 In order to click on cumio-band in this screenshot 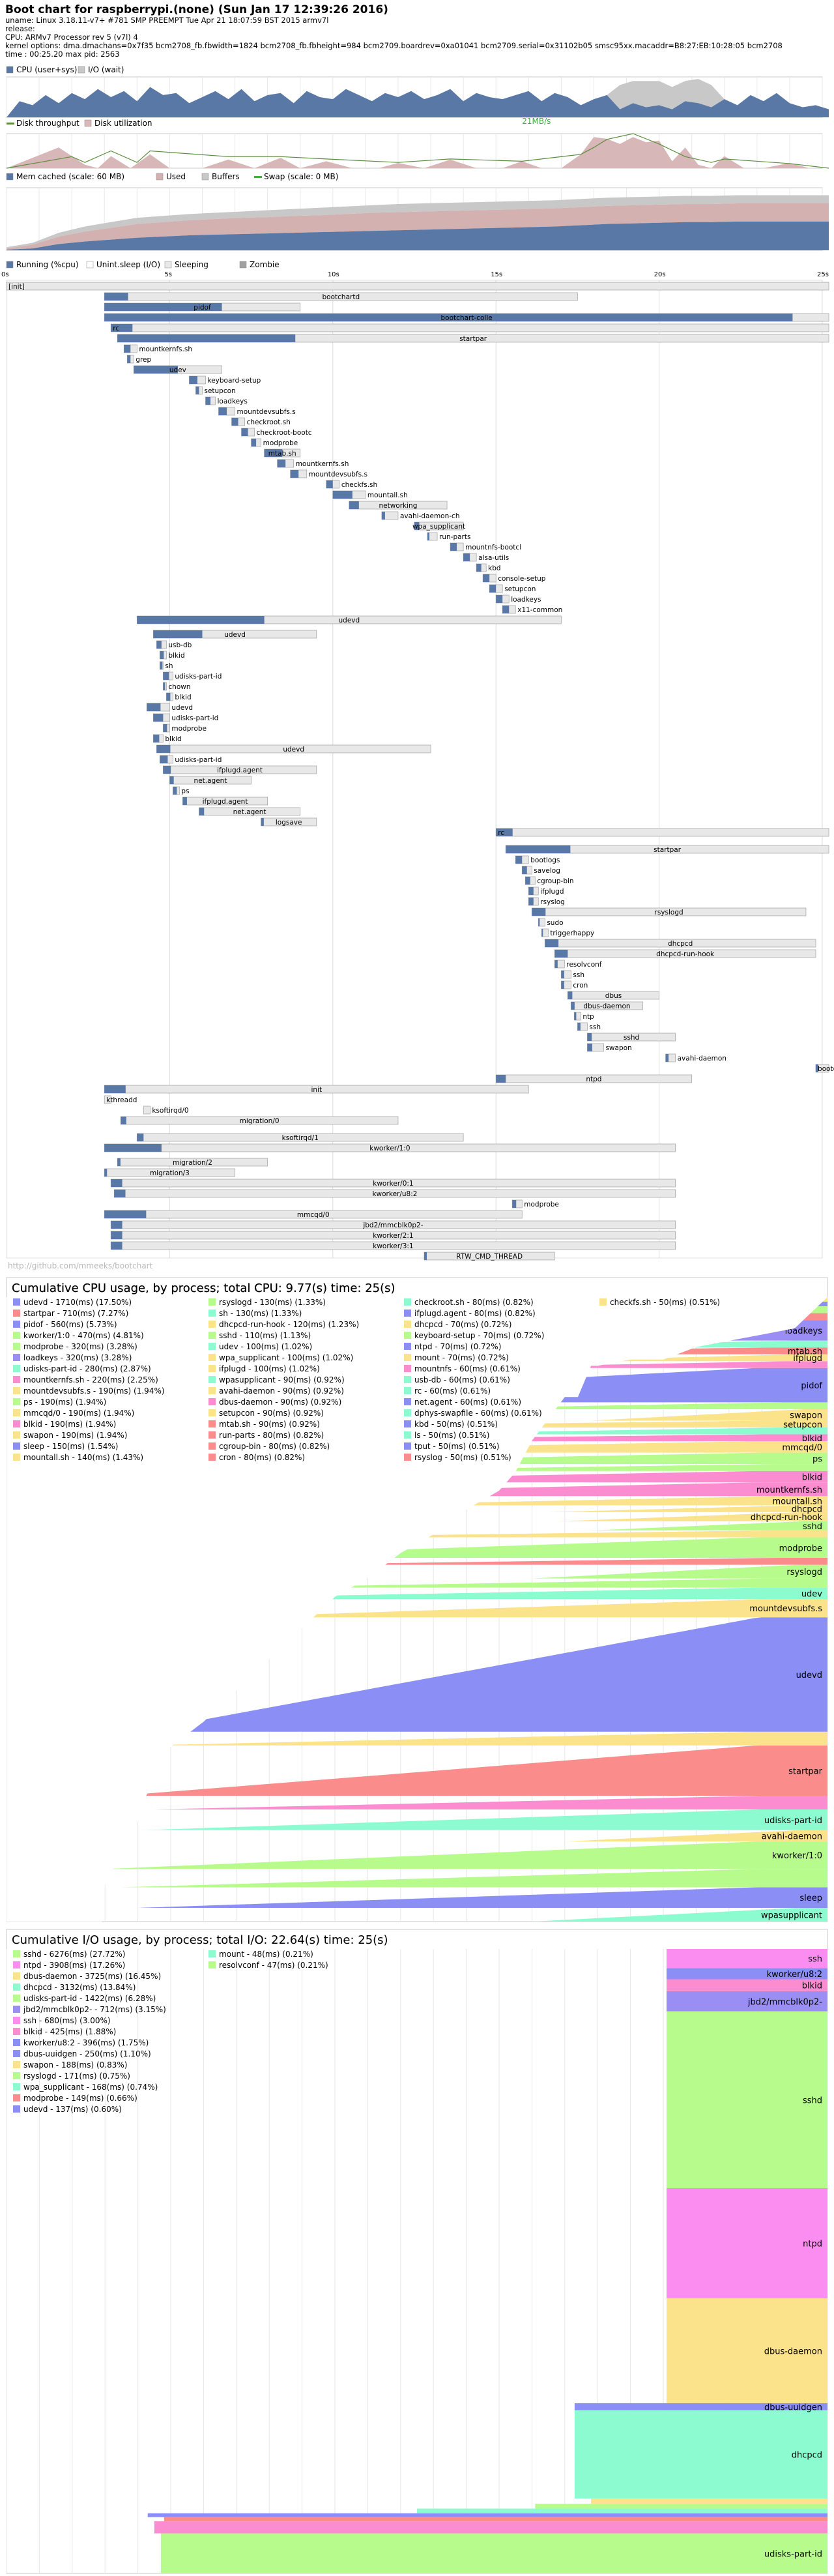, I will do `click(681, 2506)`.